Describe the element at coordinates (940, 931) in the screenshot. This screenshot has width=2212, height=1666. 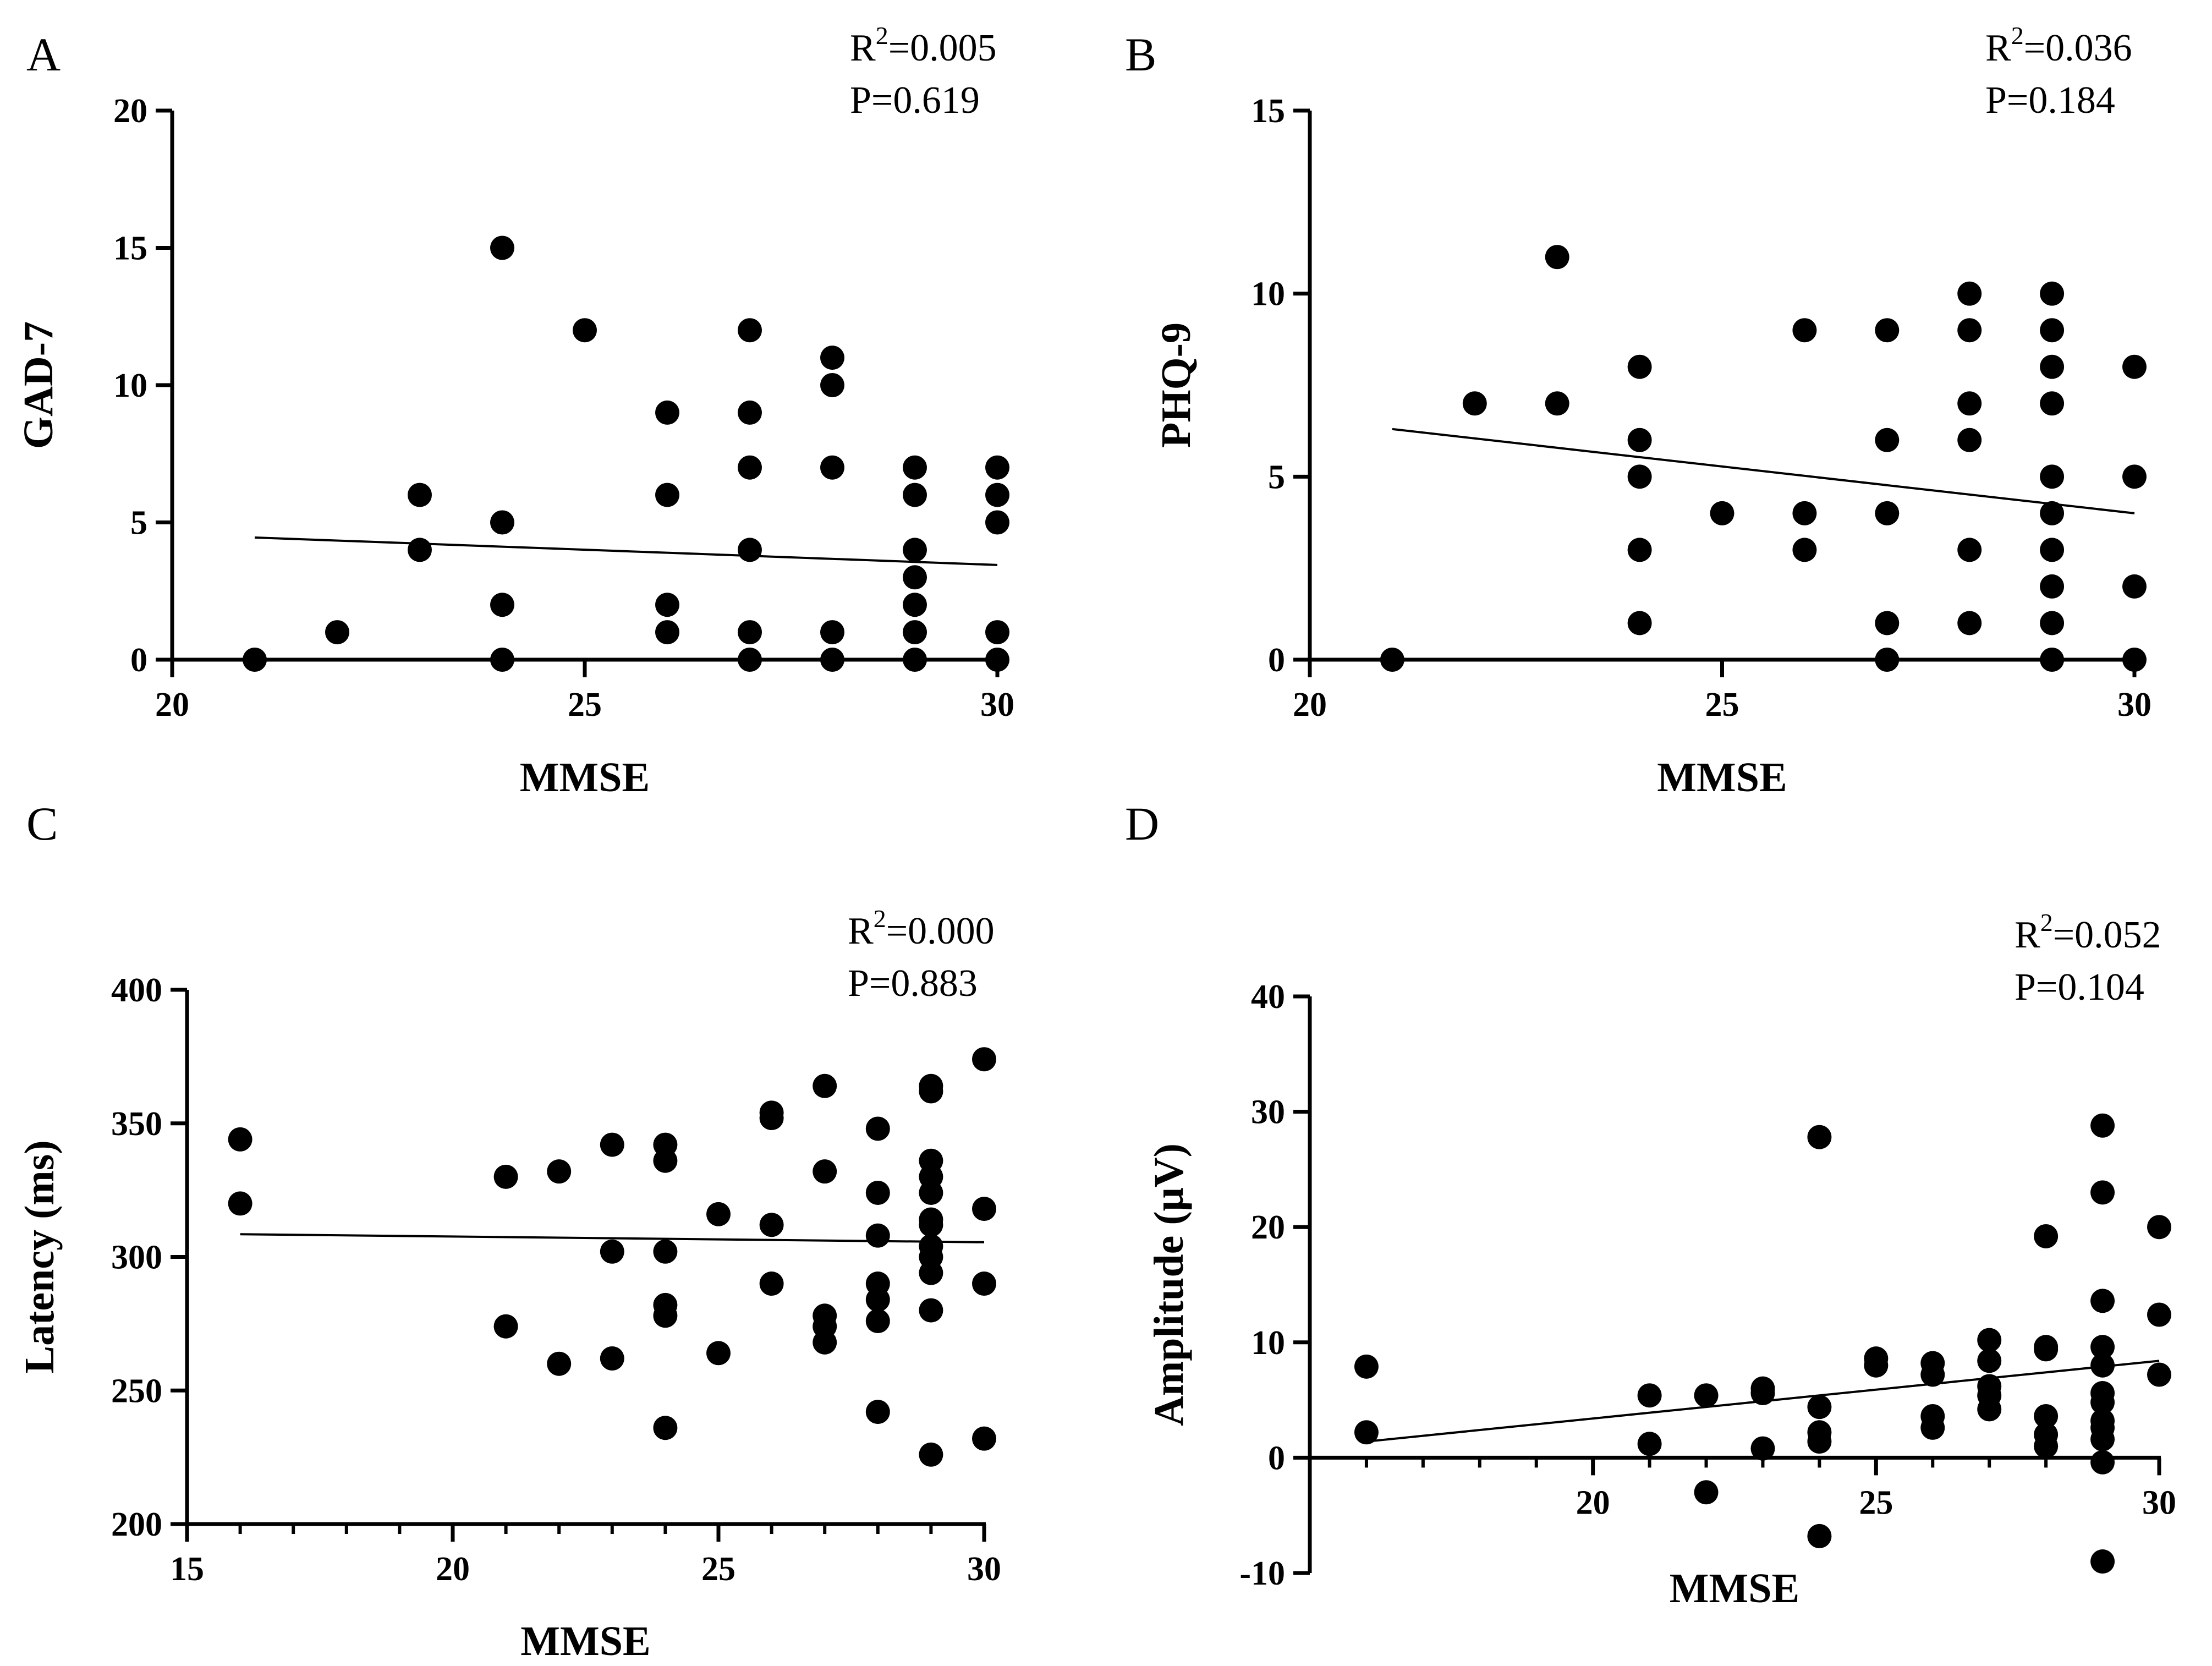
I see `r-squared-value: =0.000` at that location.